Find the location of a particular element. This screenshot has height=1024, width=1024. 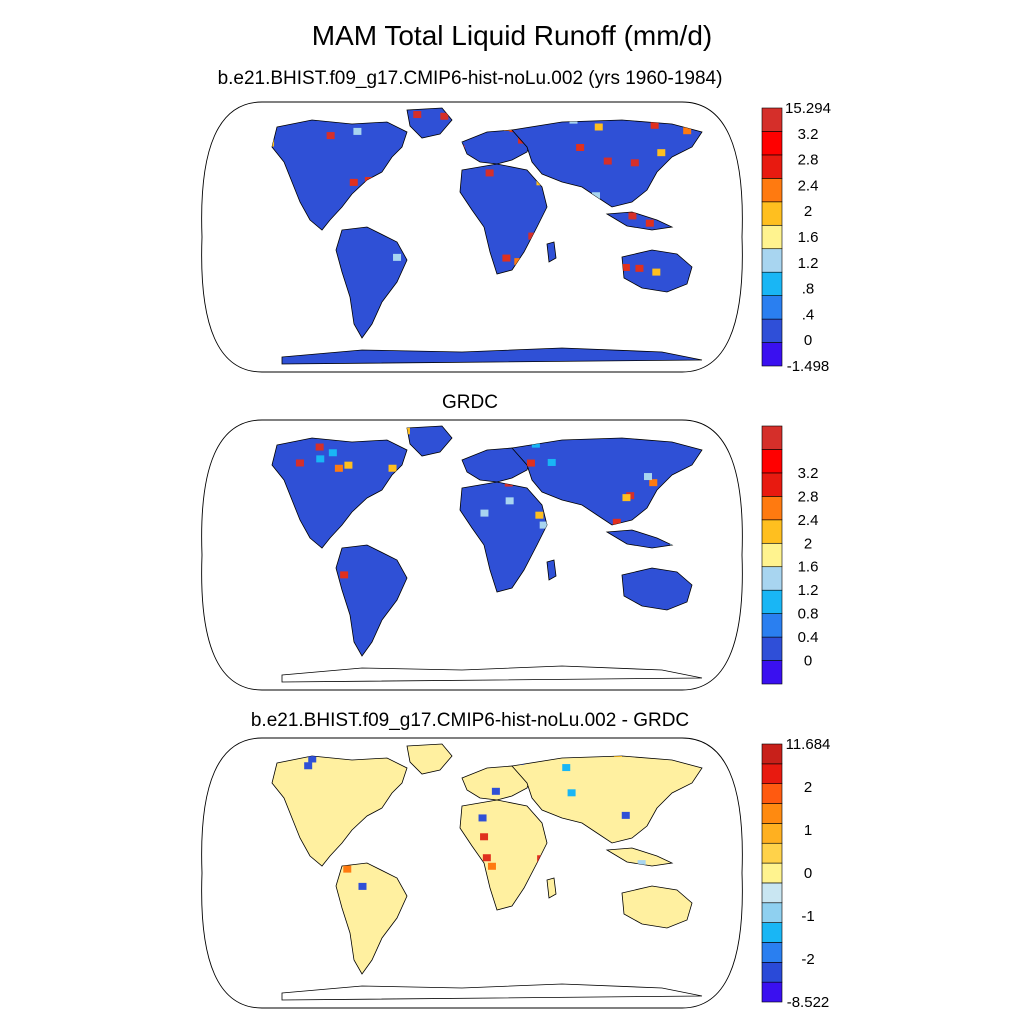

grid-cells-asia is located at coordinates (488, 860).